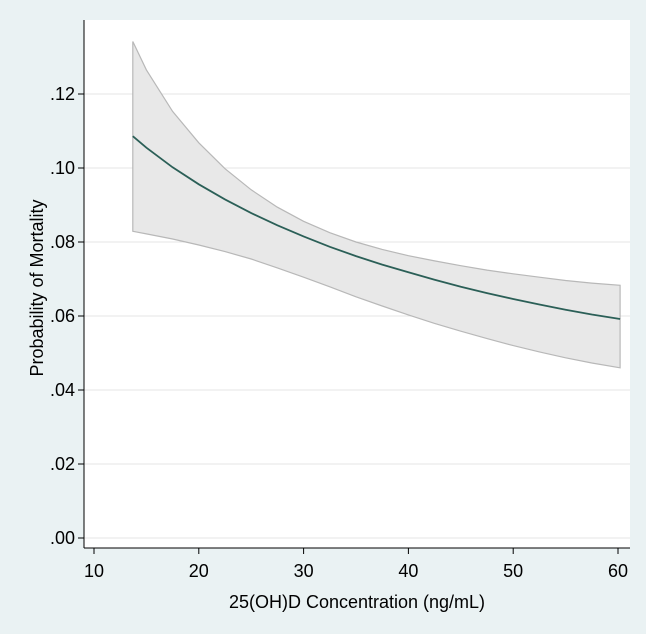 The width and height of the screenshot is (646, 634). What do you see at coordinates (62, 390) in the screenshot?
I see `y-tick-label: .04` at bounding box center [62, 390].